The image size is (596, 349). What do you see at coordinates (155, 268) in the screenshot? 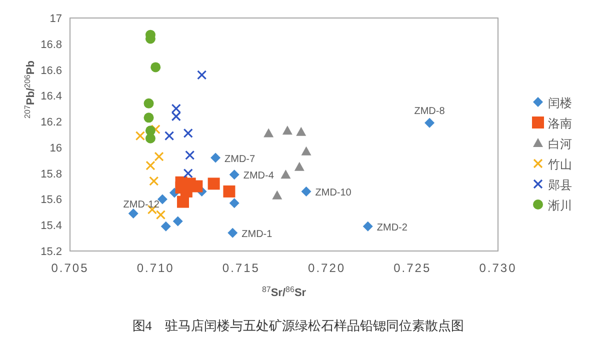
I see `x-tick-label: 0.710` at bounding box center [155, 268].